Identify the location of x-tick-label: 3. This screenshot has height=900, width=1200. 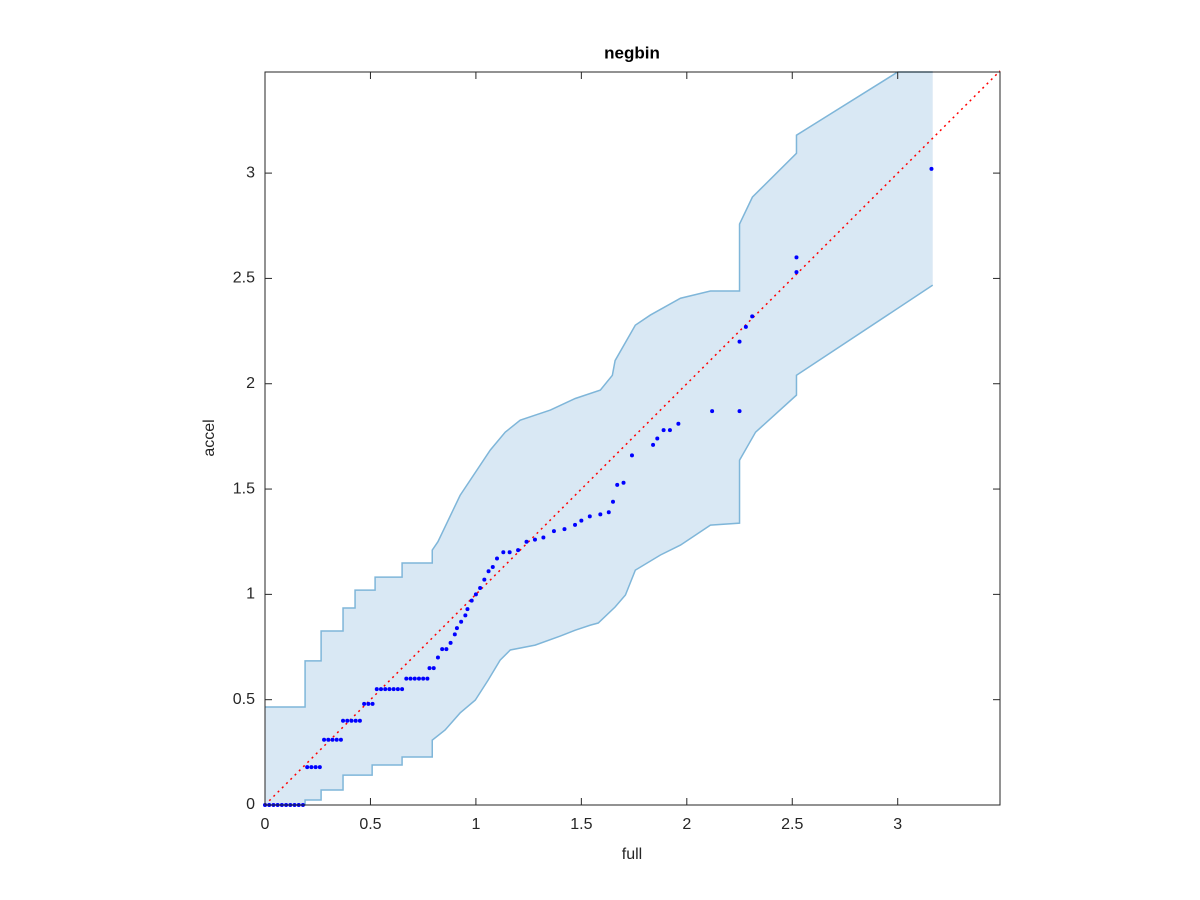
(897, 824).